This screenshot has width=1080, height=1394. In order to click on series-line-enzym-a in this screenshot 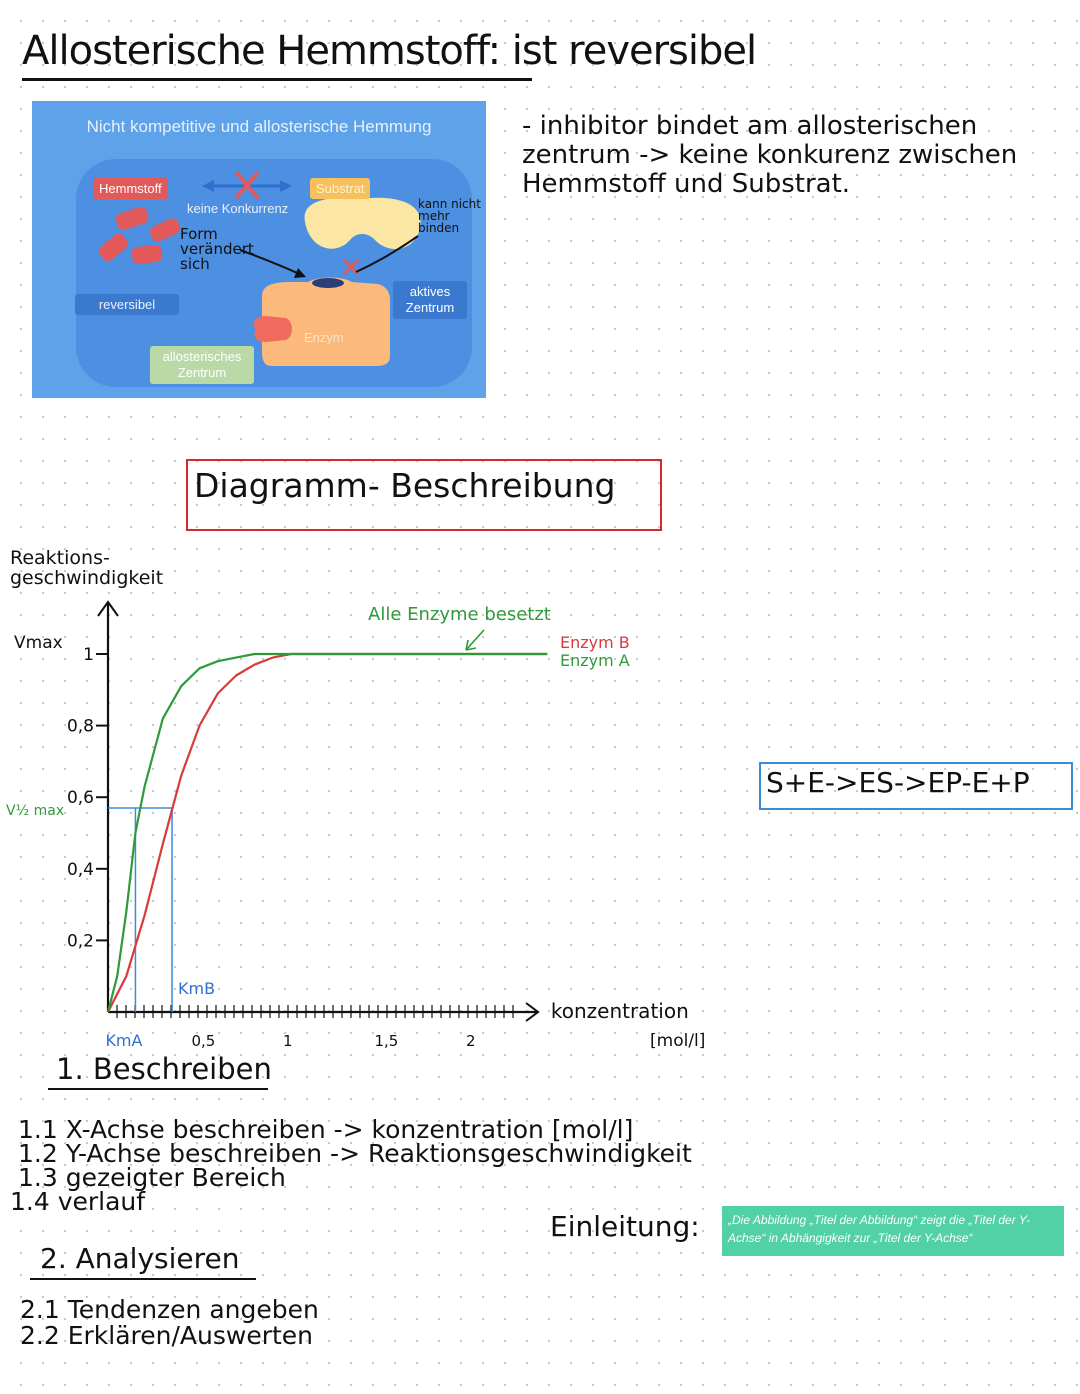, I will do `click(327, 832)`.